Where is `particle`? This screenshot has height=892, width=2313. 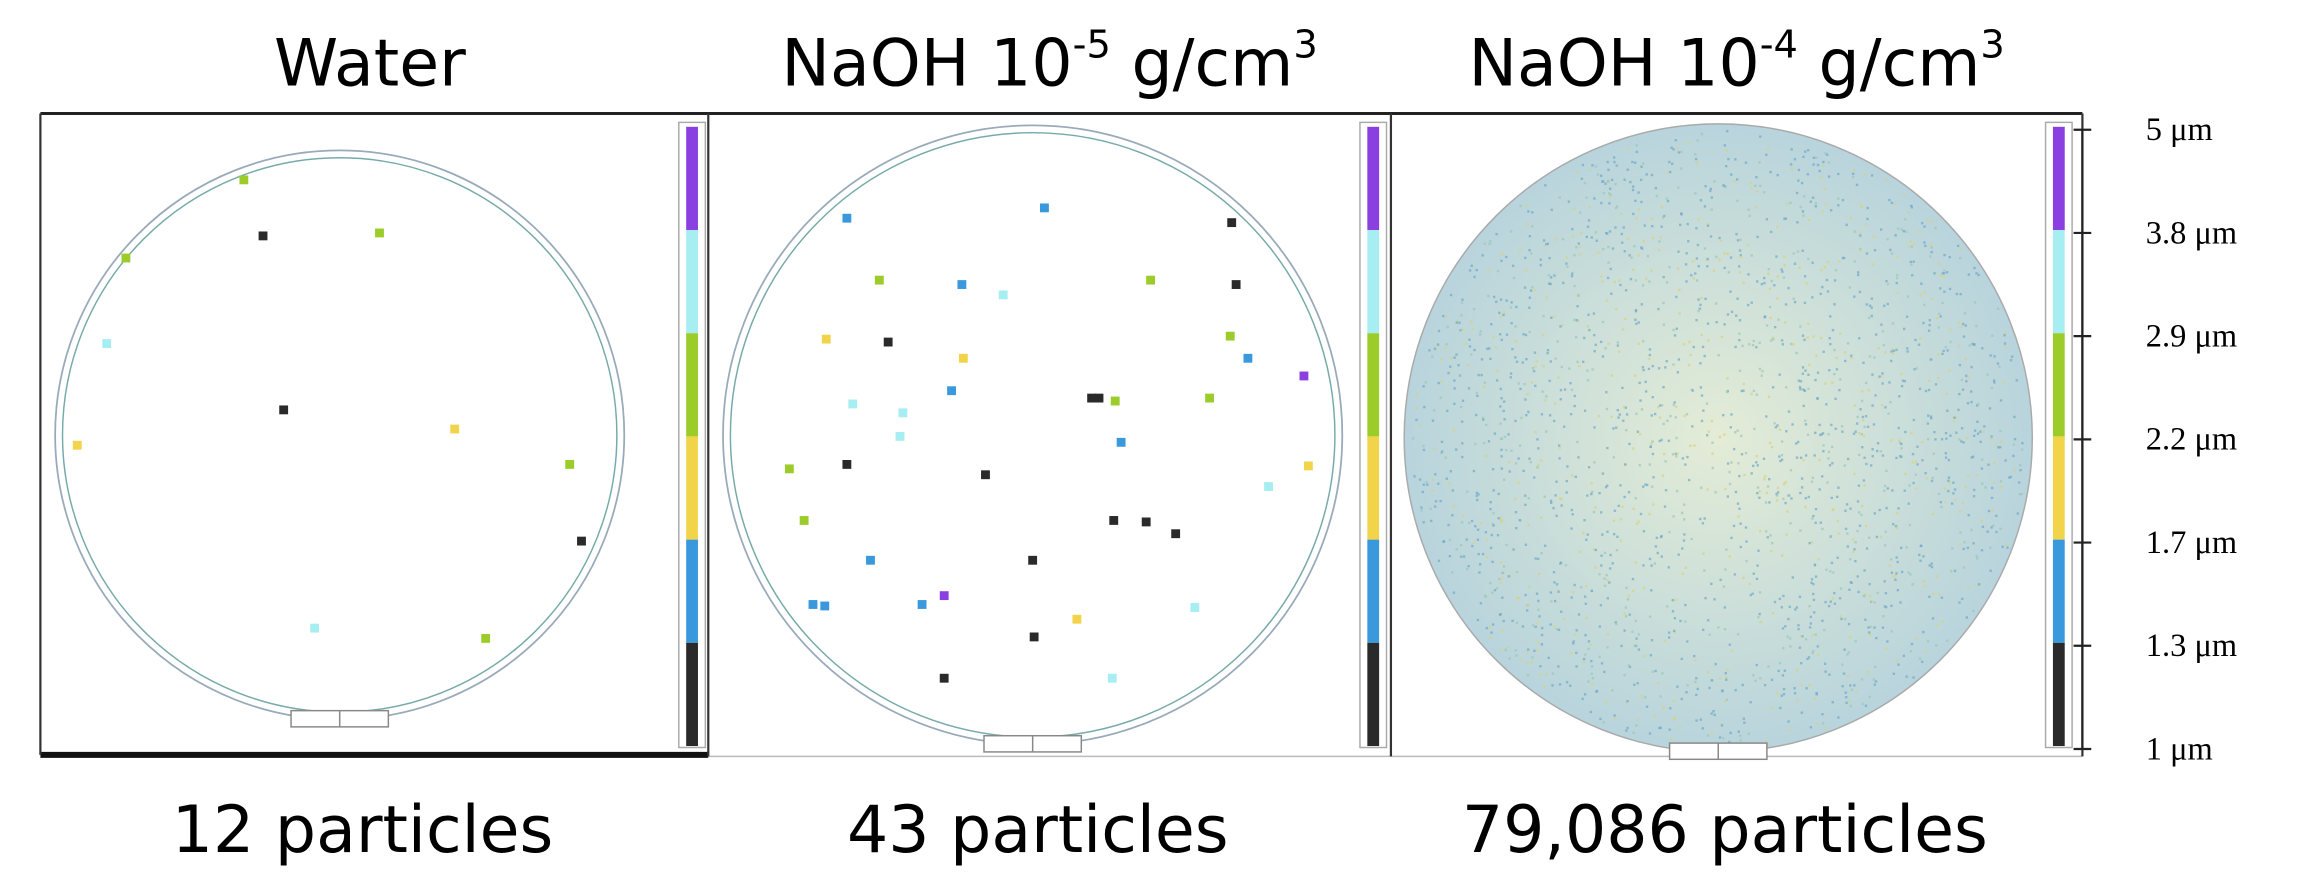
particle is located at coordinates (1003, 295).